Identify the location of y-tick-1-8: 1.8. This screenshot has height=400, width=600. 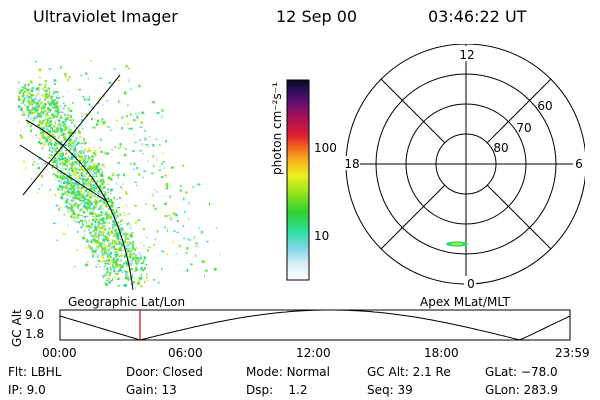
(35, 334).